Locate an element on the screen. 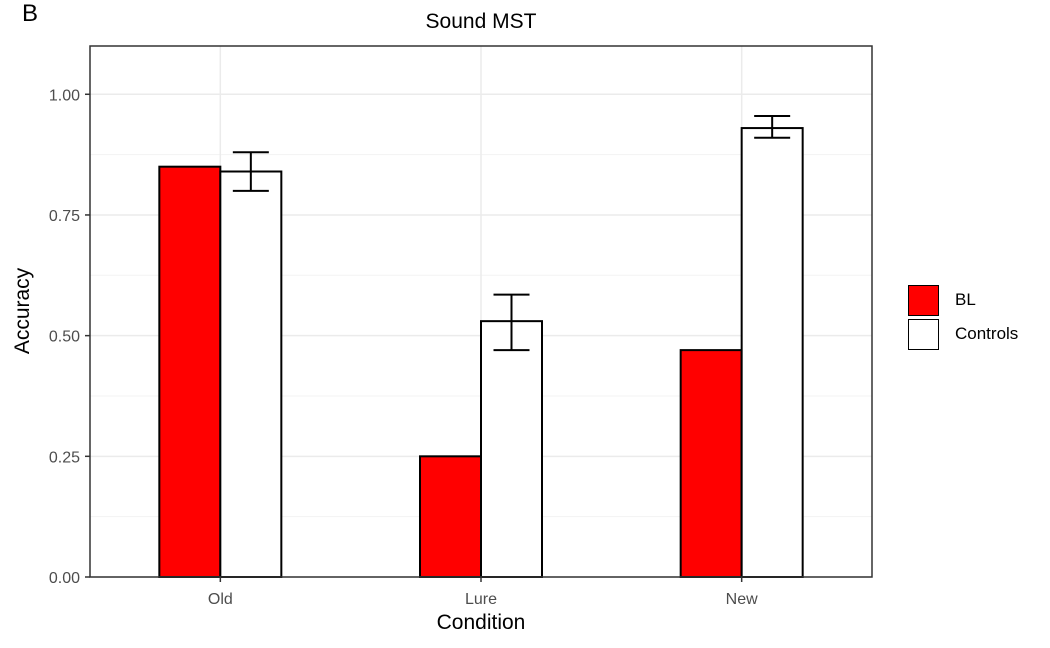 Image resolution: width=1050 pixels, height=648 pixels. legend-item-bl: BL is located at coordinates (963, 300).